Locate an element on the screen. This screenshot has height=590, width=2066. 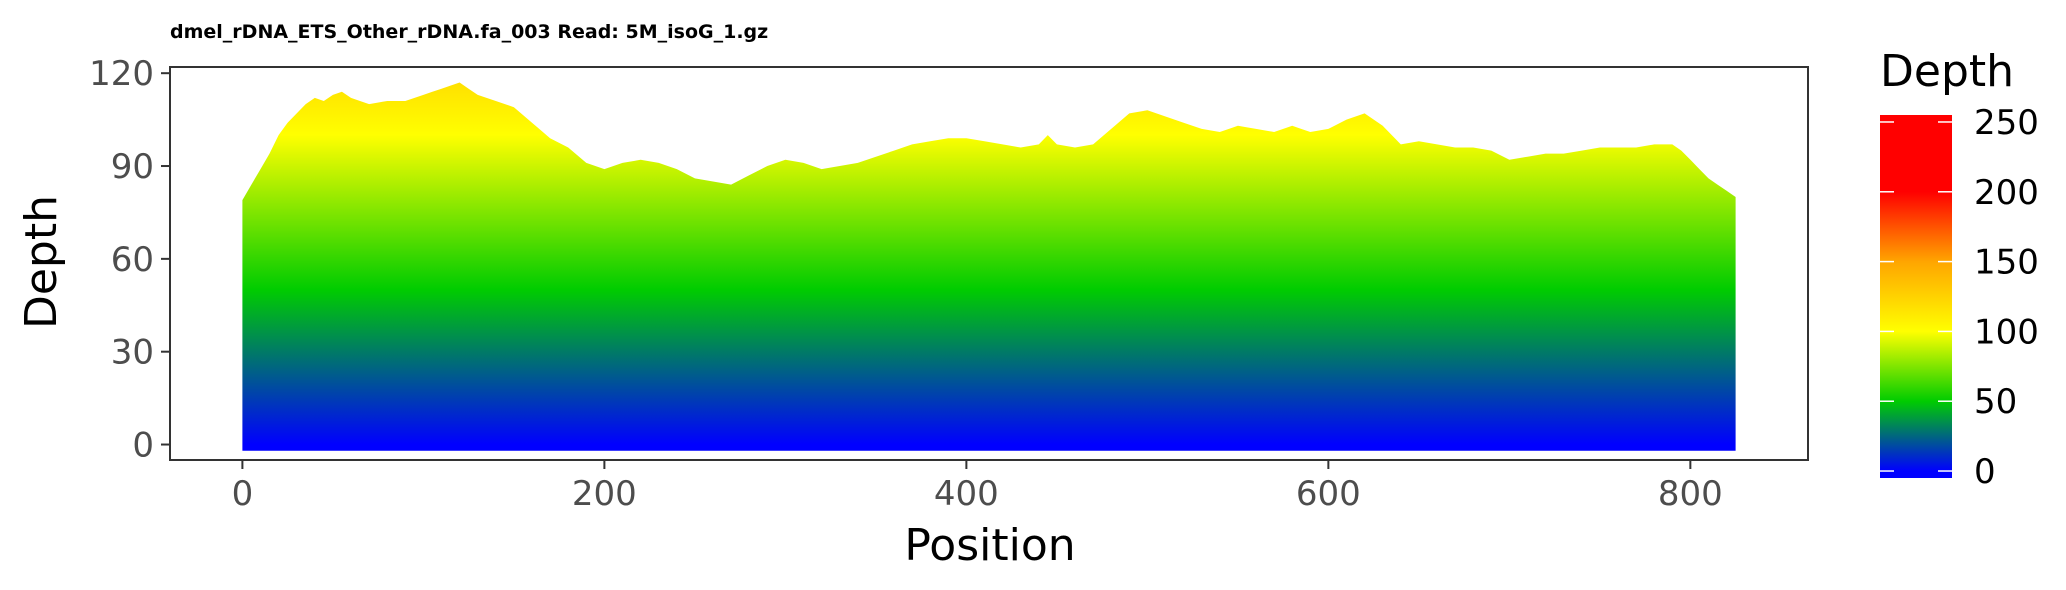
y-tick-label: 120 is located at coordinates (121, 74).